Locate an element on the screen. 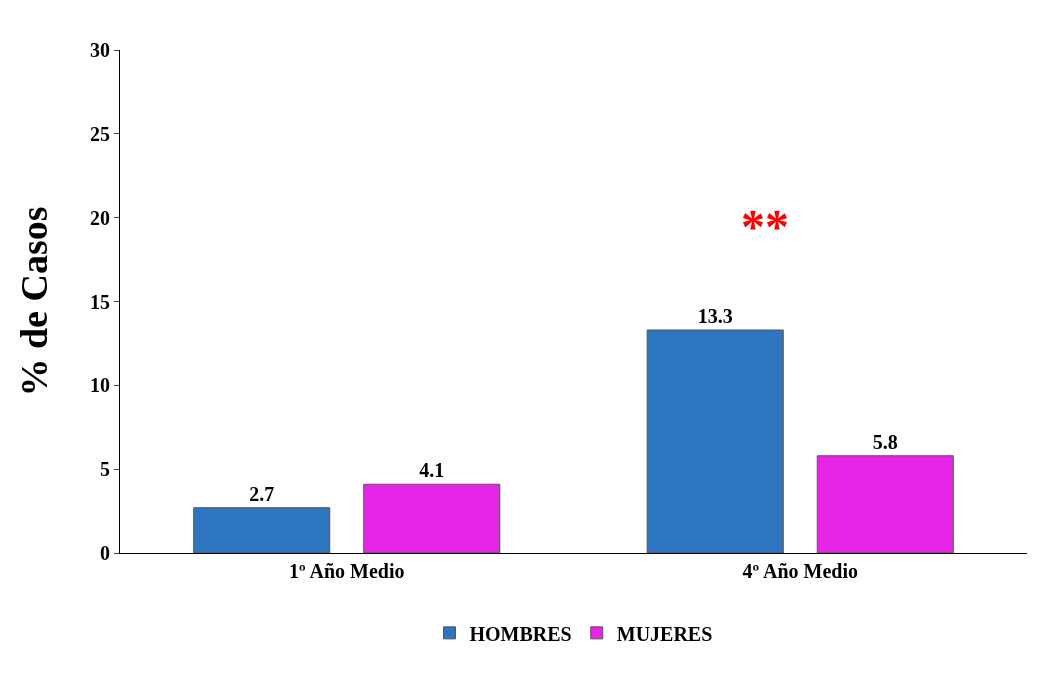 The width and height of the screenshot is (1047, 673). y-tick-label: 30 is located at coordinates (100, 50).